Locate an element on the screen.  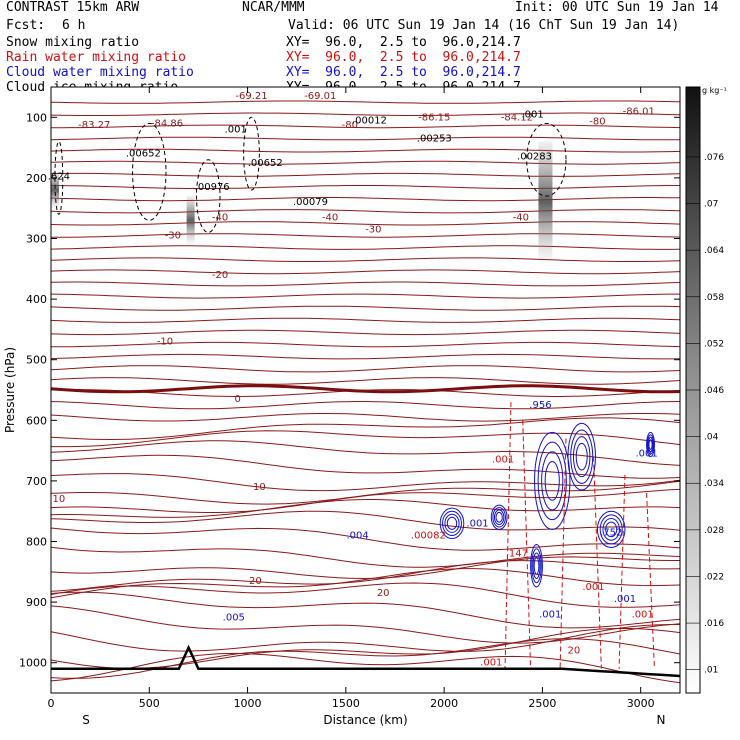
contour-label: .00283 is located at coordinates (534, 157).